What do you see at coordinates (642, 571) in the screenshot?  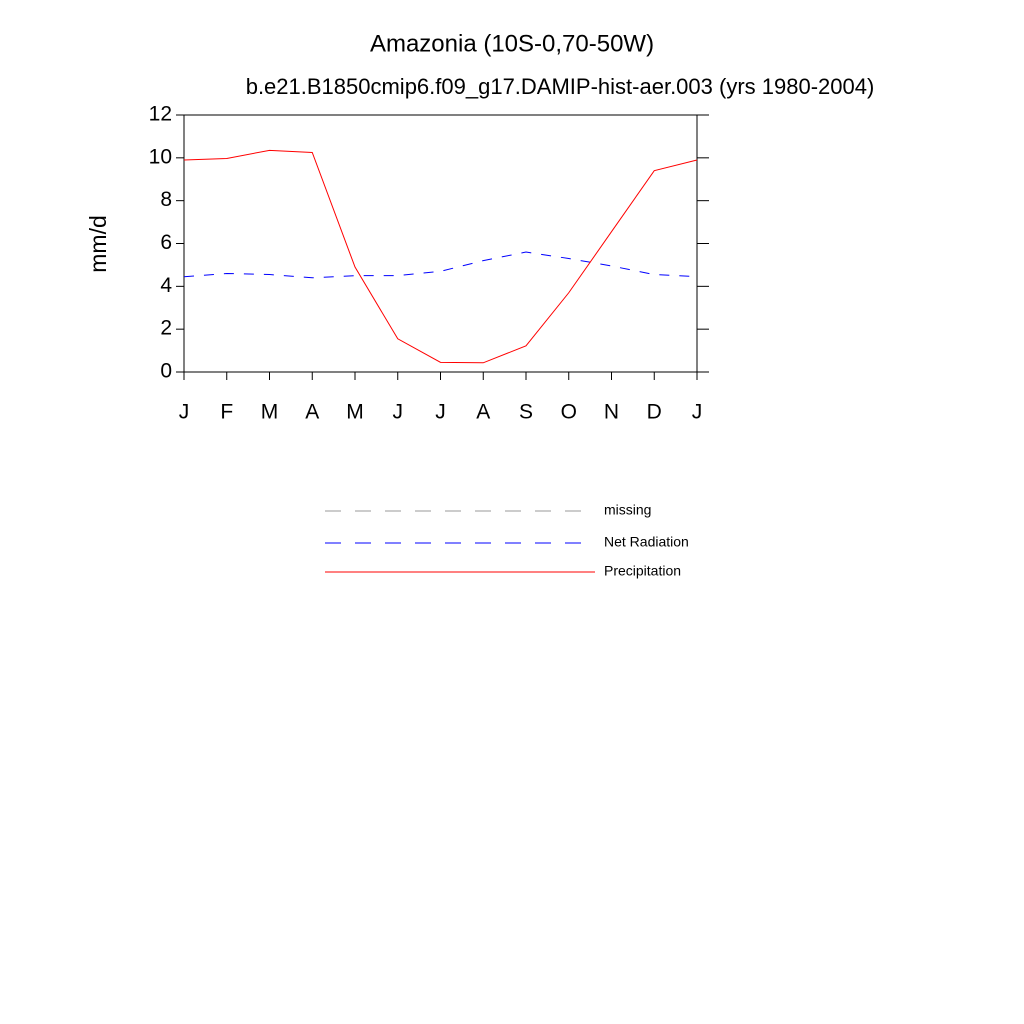 I see `legend-label: Precipitation` at bounding box center [642, 571].